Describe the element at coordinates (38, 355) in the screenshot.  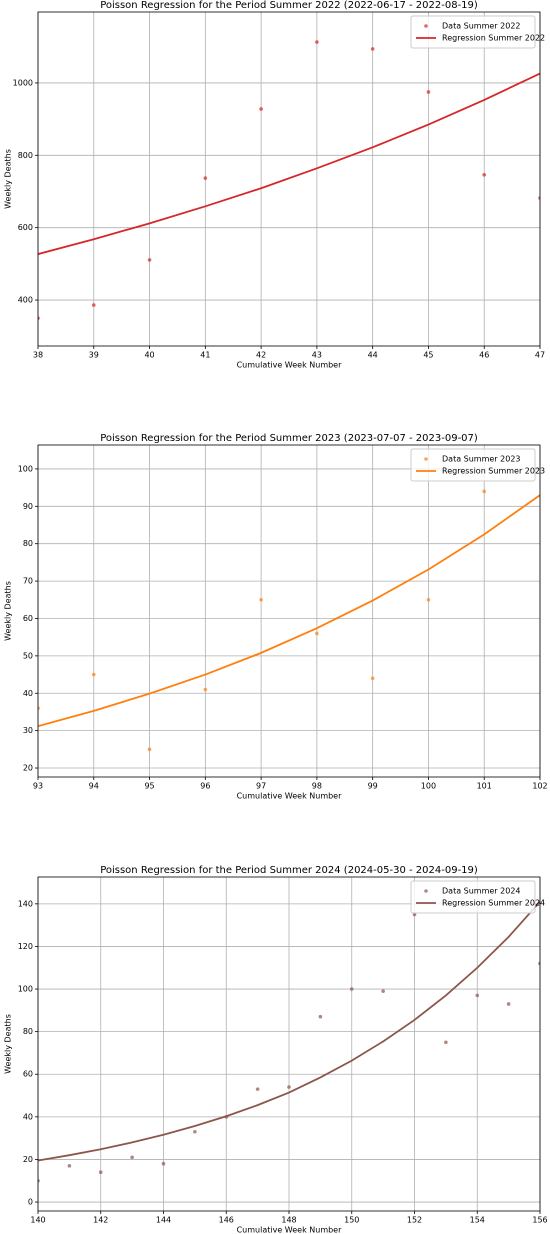
I see `x-tick-label: 38` at that location.